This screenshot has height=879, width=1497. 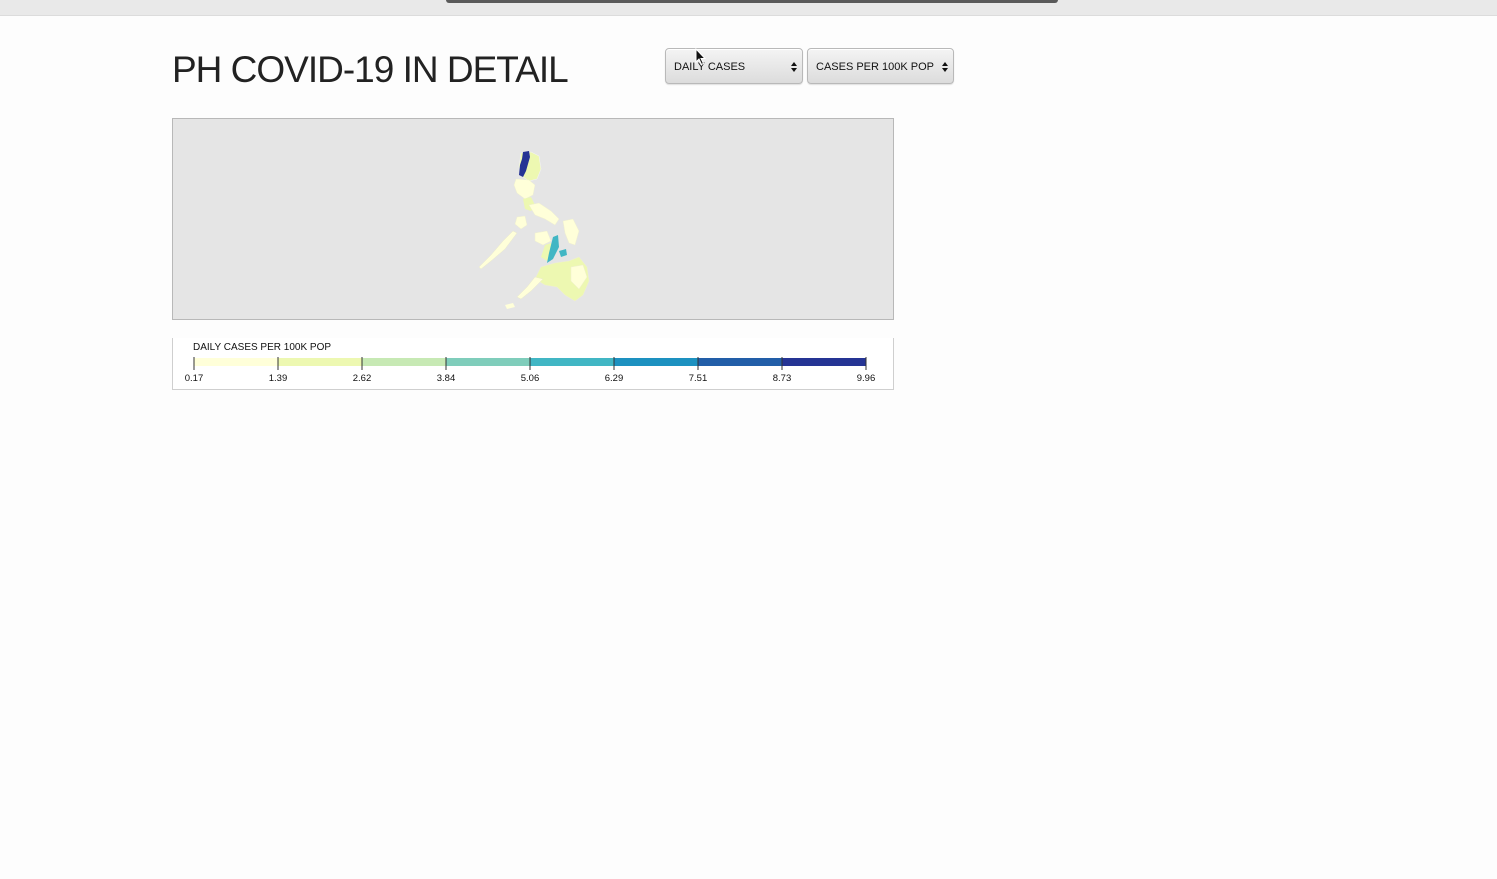 I want to click on region-ilocos, so click(x=524, y=164).